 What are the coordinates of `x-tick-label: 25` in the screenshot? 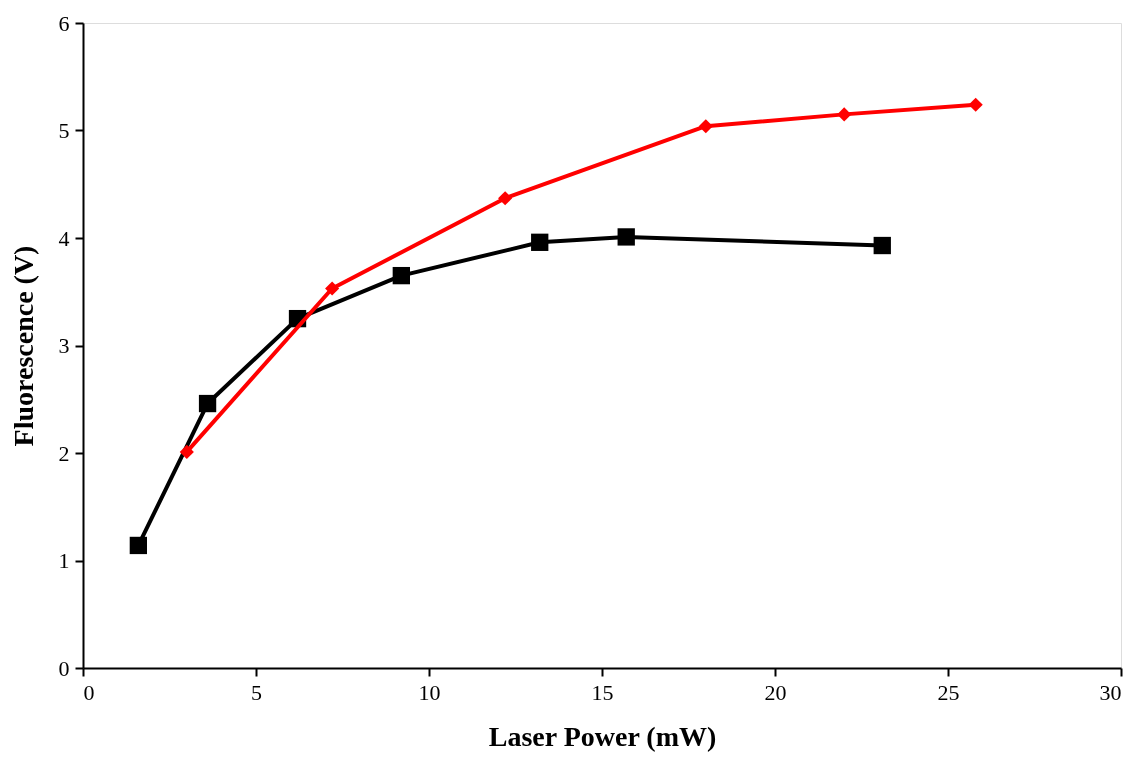 It's located at (948, 692).